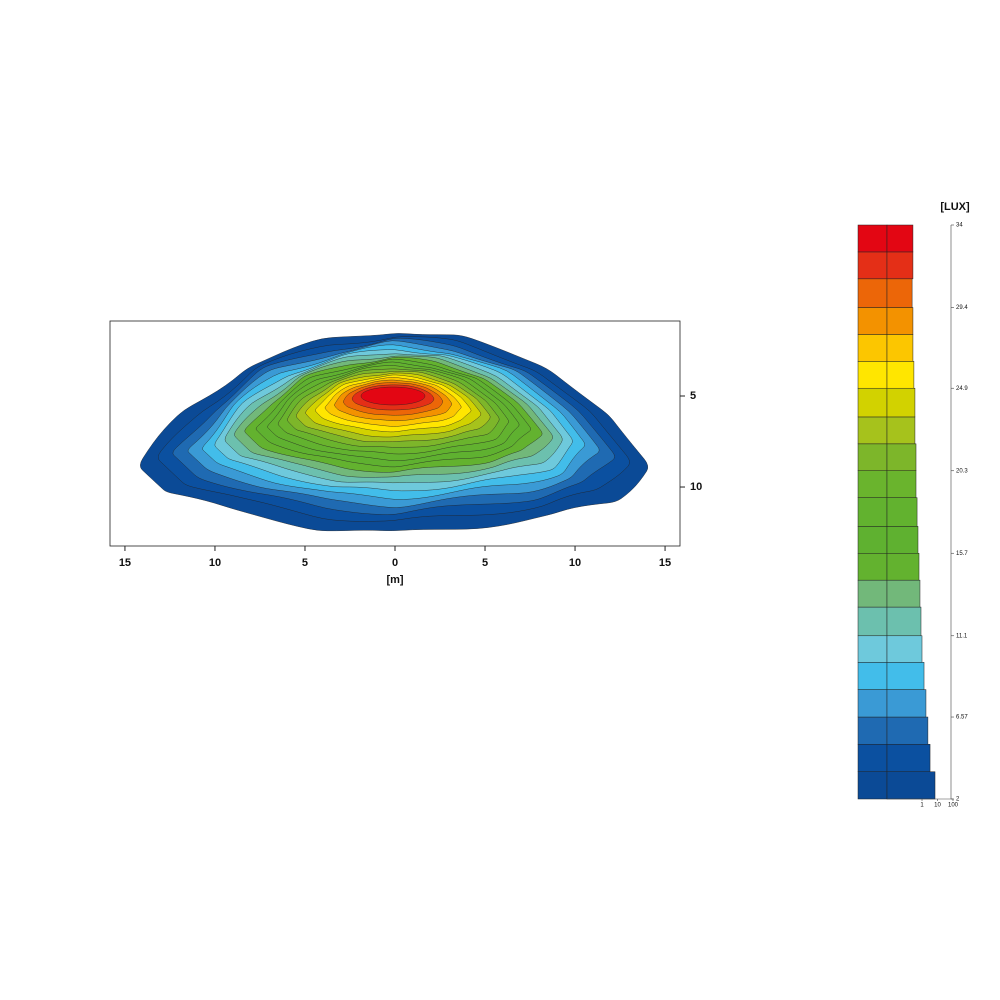 This screenshot has height=1000, width=1000. I want to click on x-axis-label: [m], so click(394, 580).